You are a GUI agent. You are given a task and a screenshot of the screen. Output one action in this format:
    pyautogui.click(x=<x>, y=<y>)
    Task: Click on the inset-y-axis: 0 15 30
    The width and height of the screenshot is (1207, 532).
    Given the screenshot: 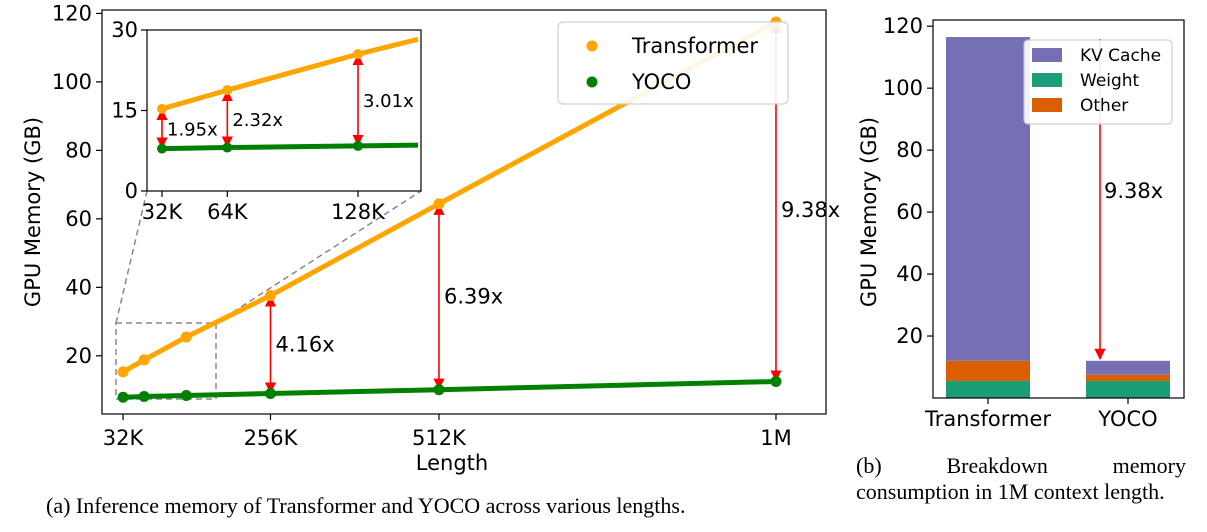 What is the action you would take?
    pyautogui.click(x=129, y=110)
    